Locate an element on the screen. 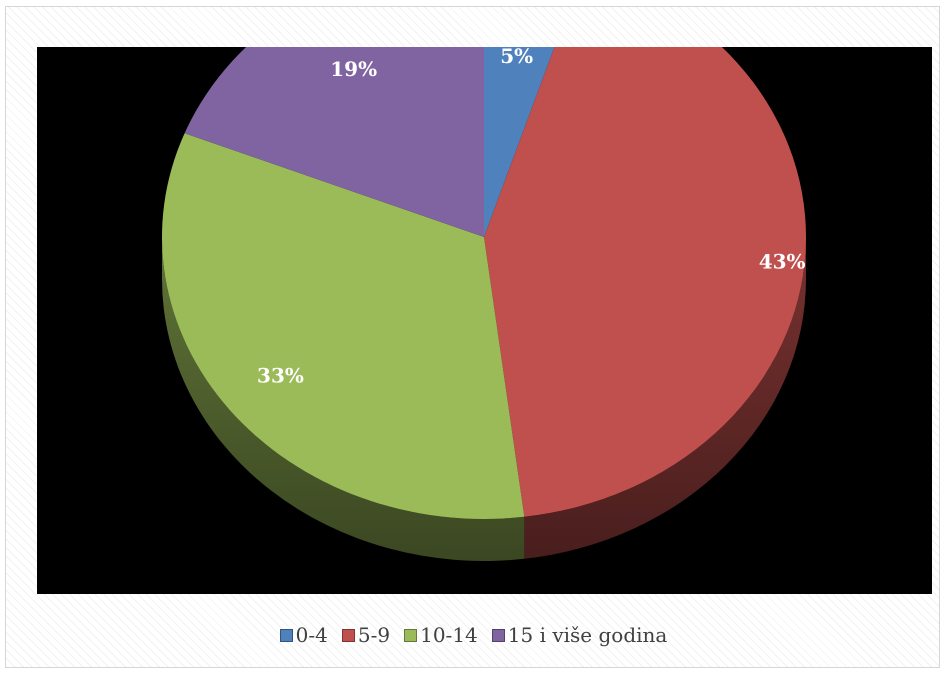 The width and height of the screenshot is (947, 673). data-label-0-4: 5% is located at coordinates (516, 57).